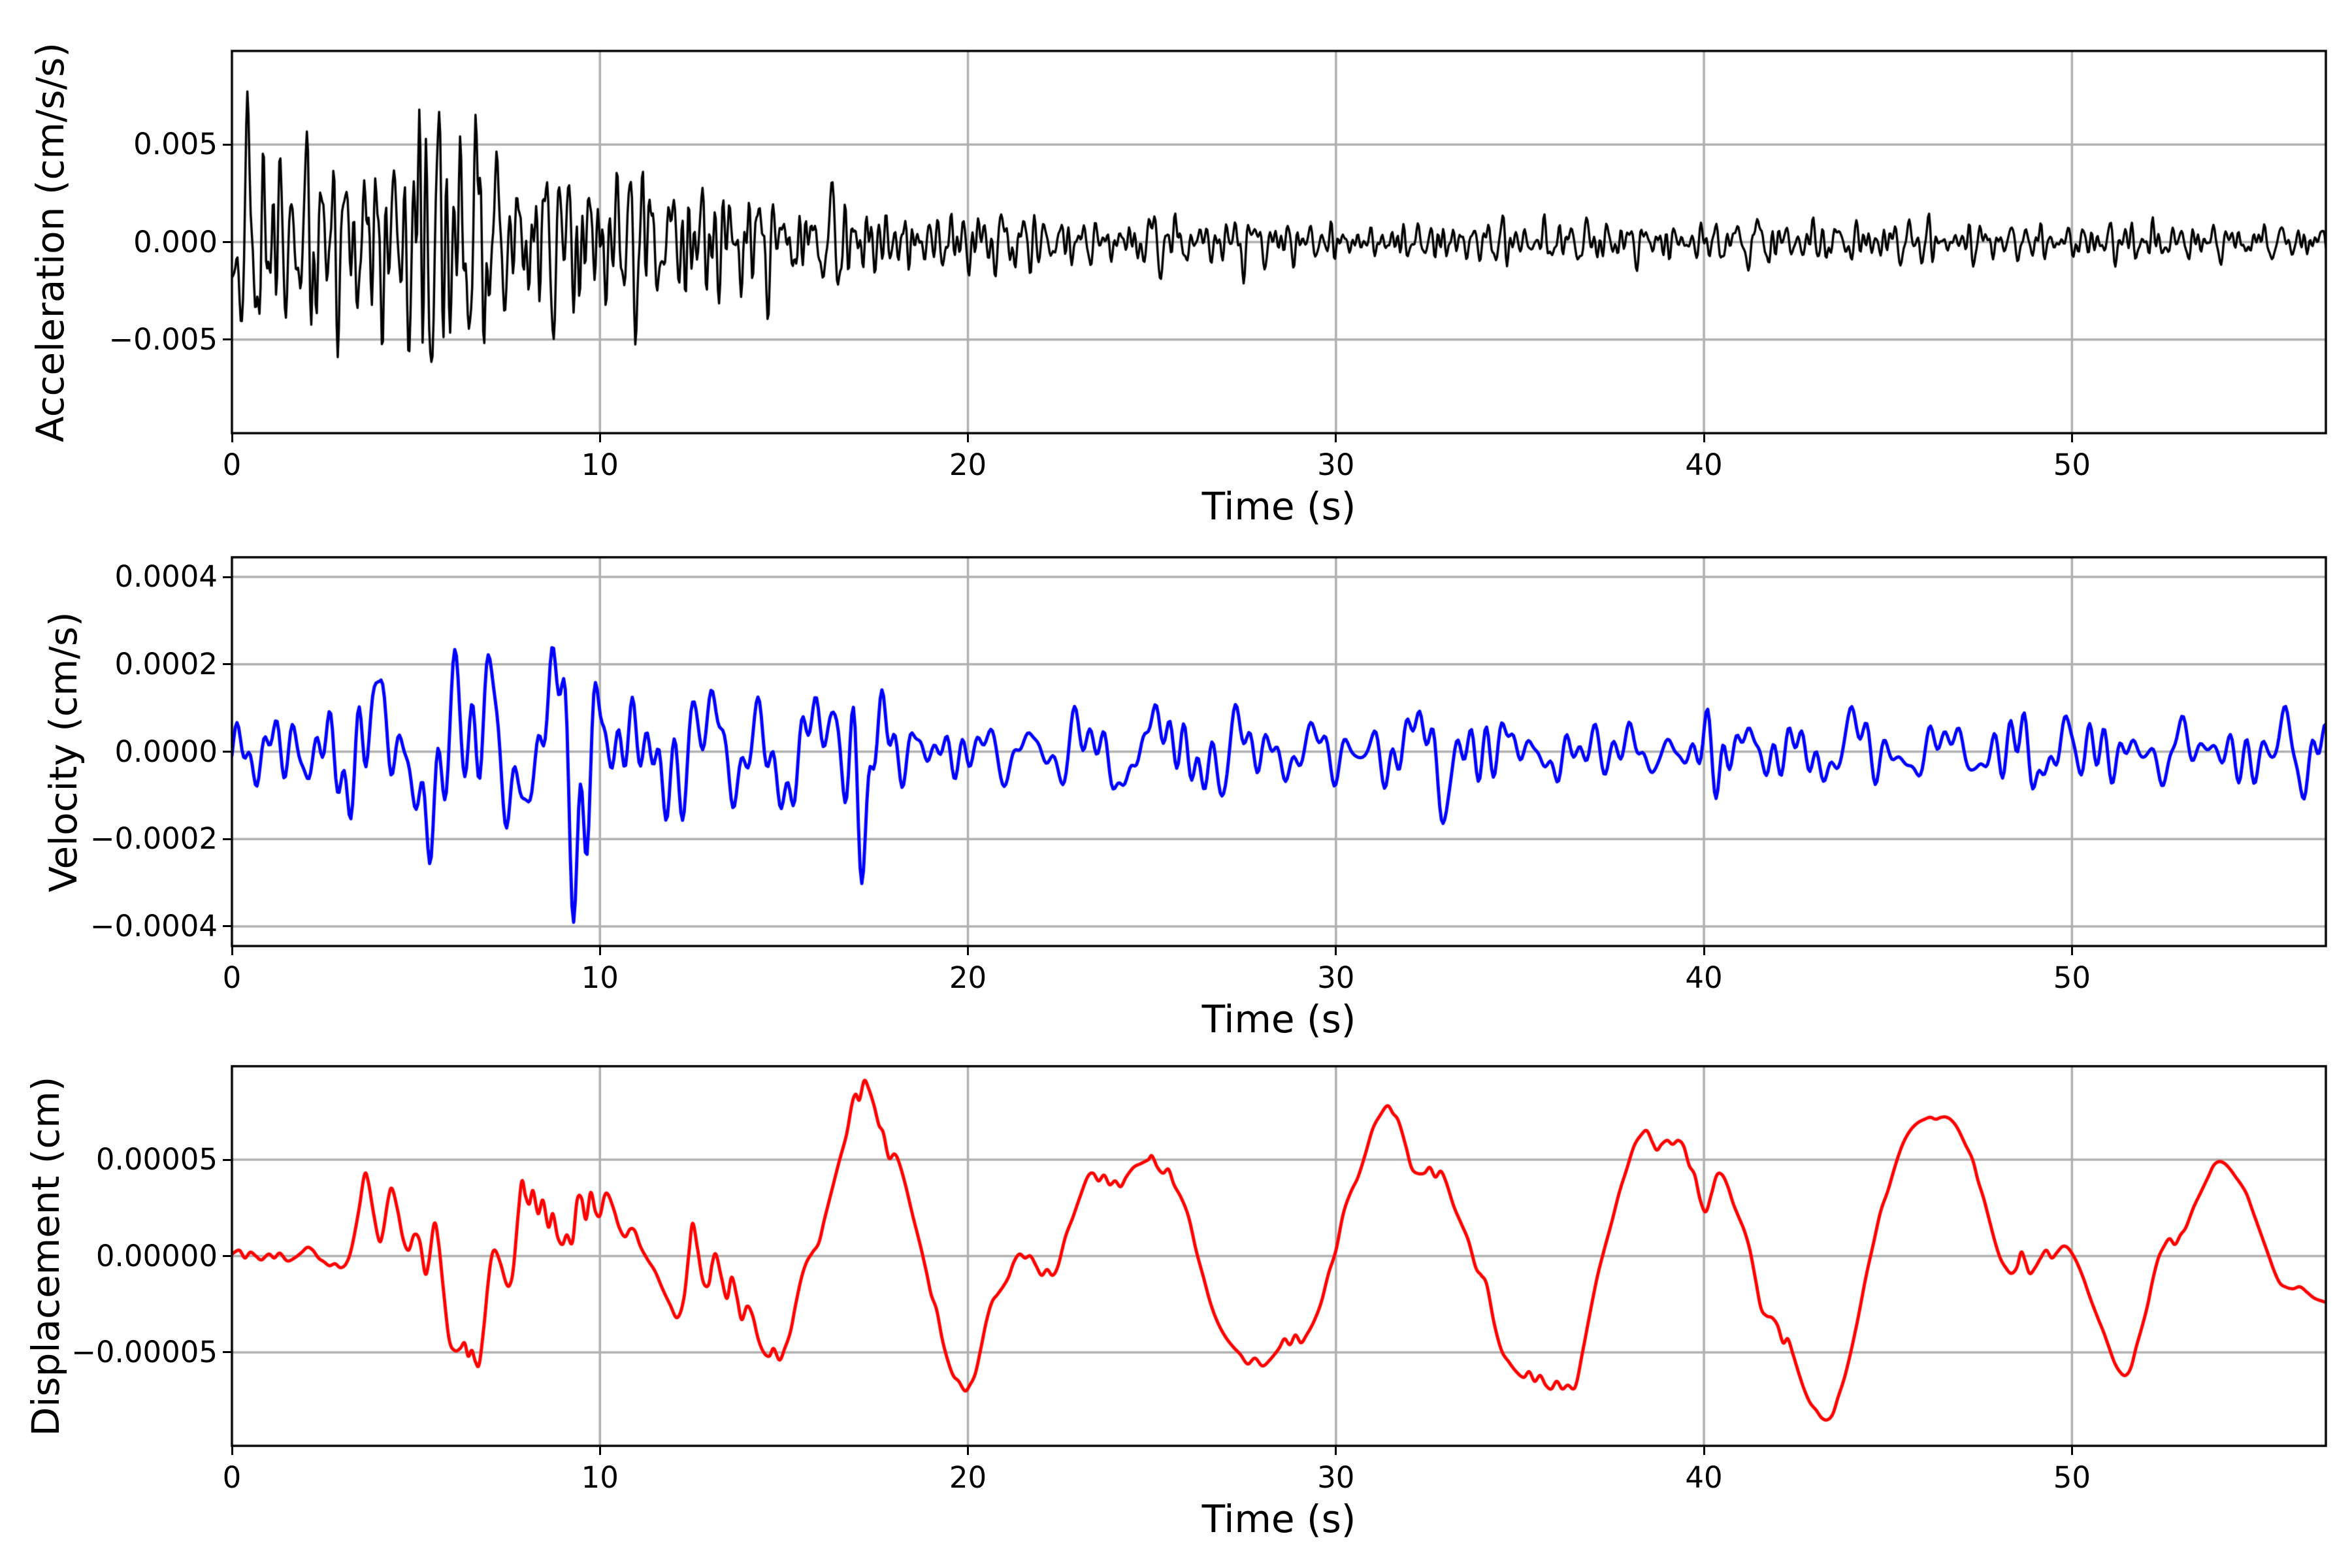  I want to click on y-tick-label: 0.005, so click(175, 144).